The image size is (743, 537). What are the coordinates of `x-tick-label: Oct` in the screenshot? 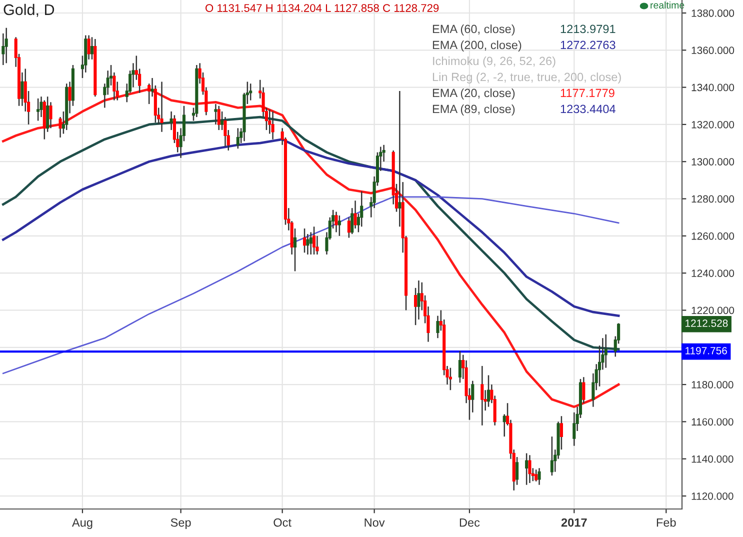 It's located at (283, 522).